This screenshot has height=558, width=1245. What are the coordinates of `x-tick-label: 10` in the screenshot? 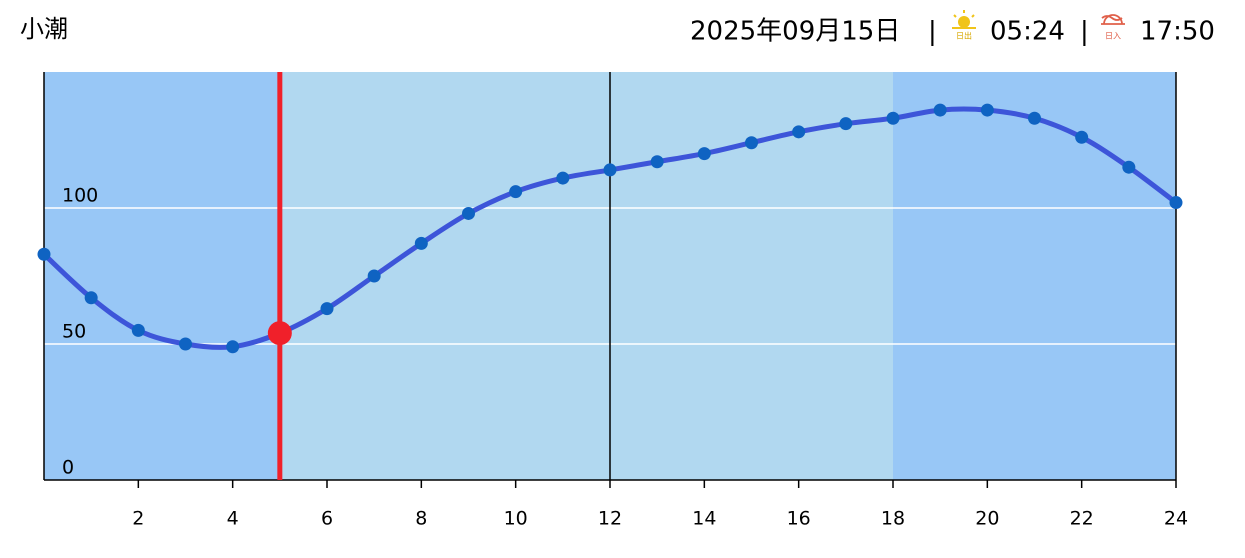 It's located at (516, 519).